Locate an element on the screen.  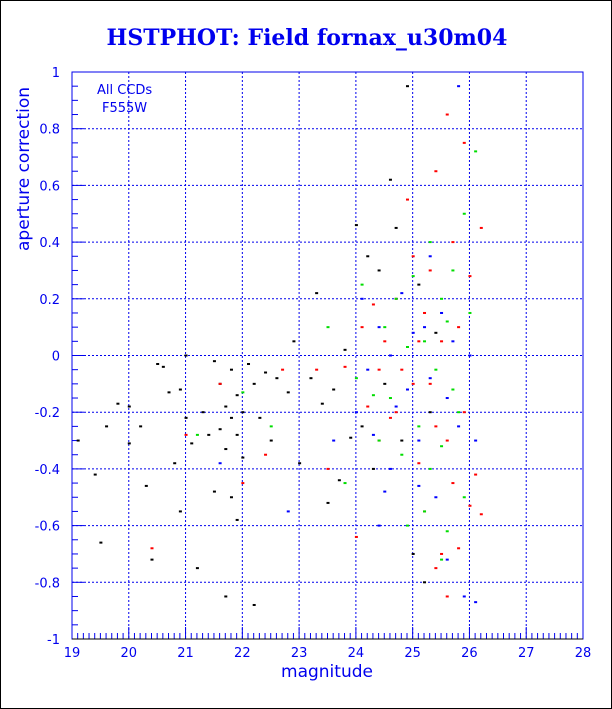
y-tick-label: -0.4 is located at coordinates (47, 470).